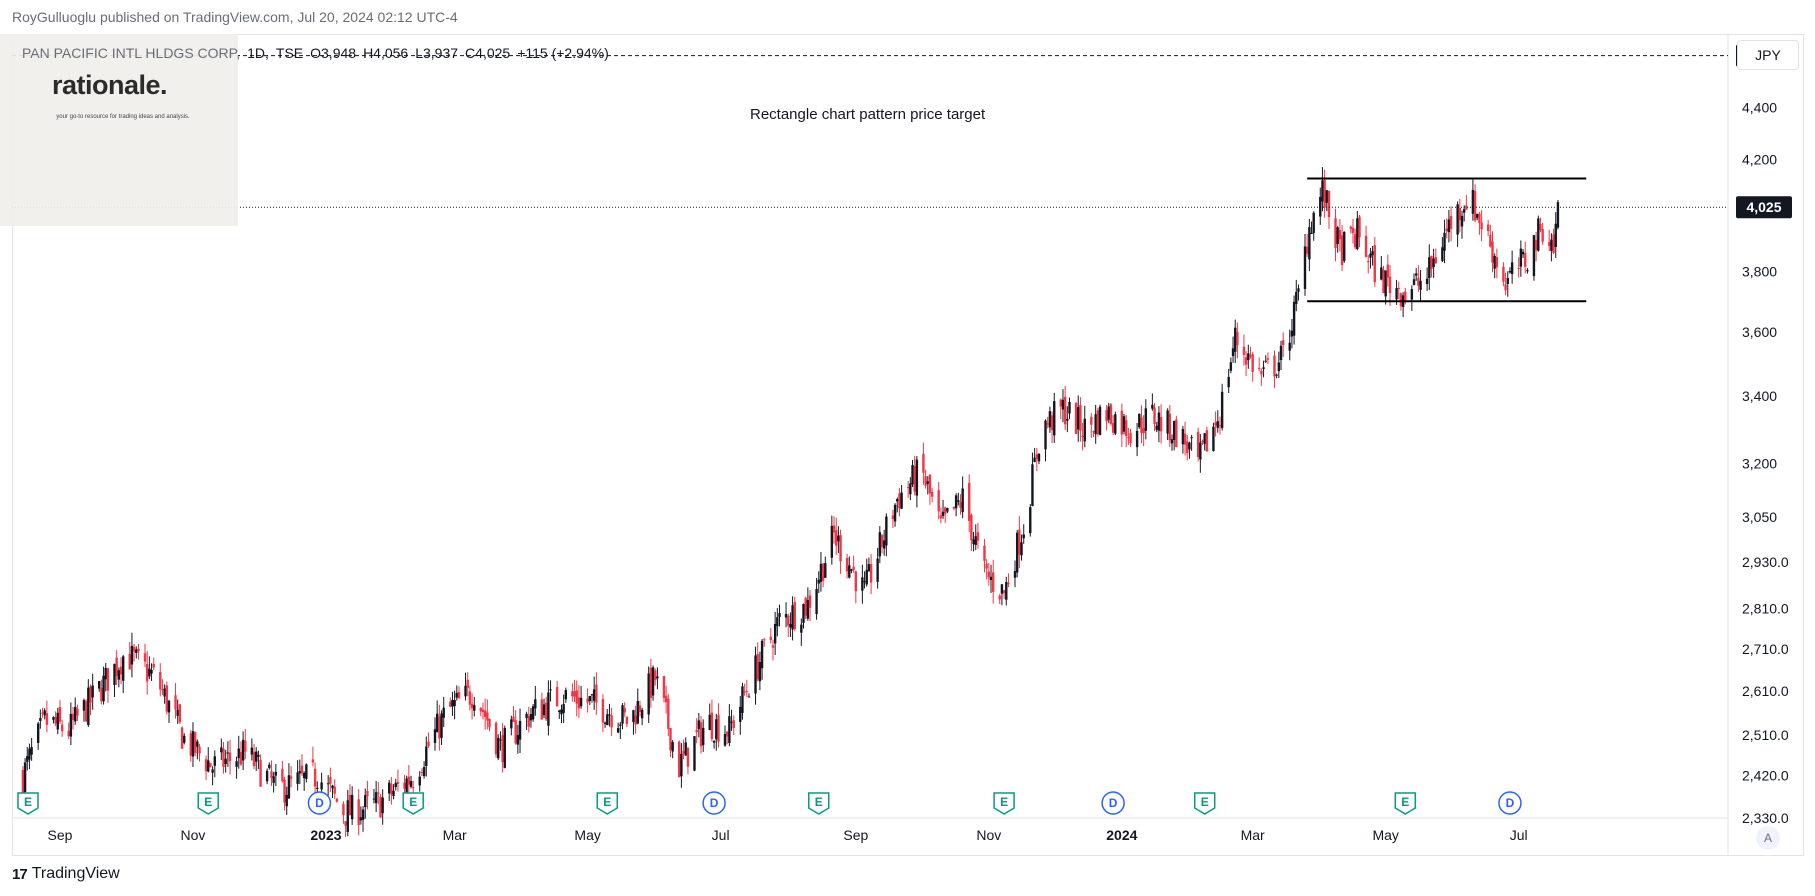  I want to click on price-tick-label: 2,330.0, so click(1765, 818).